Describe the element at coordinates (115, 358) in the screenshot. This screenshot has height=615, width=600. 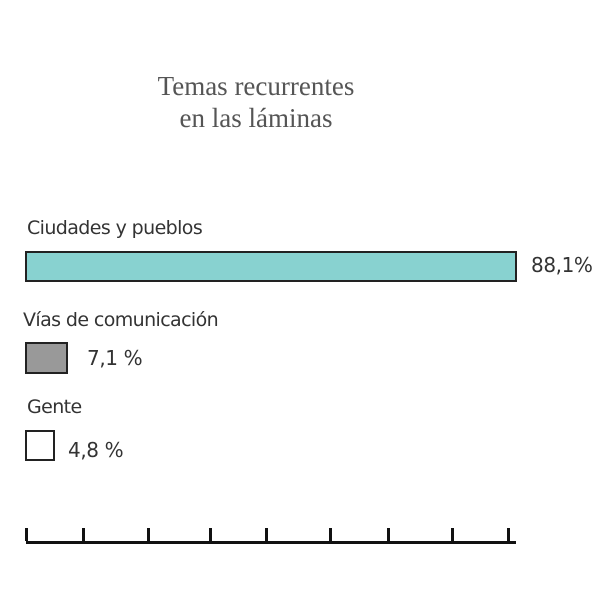
I see `bar-value-vias: 7,1 %` at that location.